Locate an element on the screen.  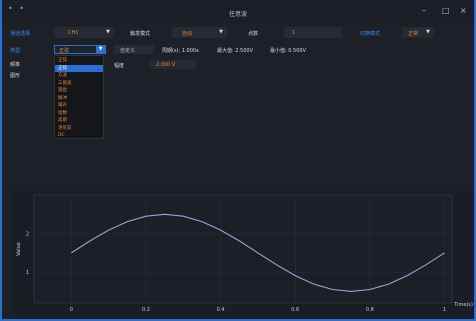
points-label: 点数 is located at coordinates (253, 34).